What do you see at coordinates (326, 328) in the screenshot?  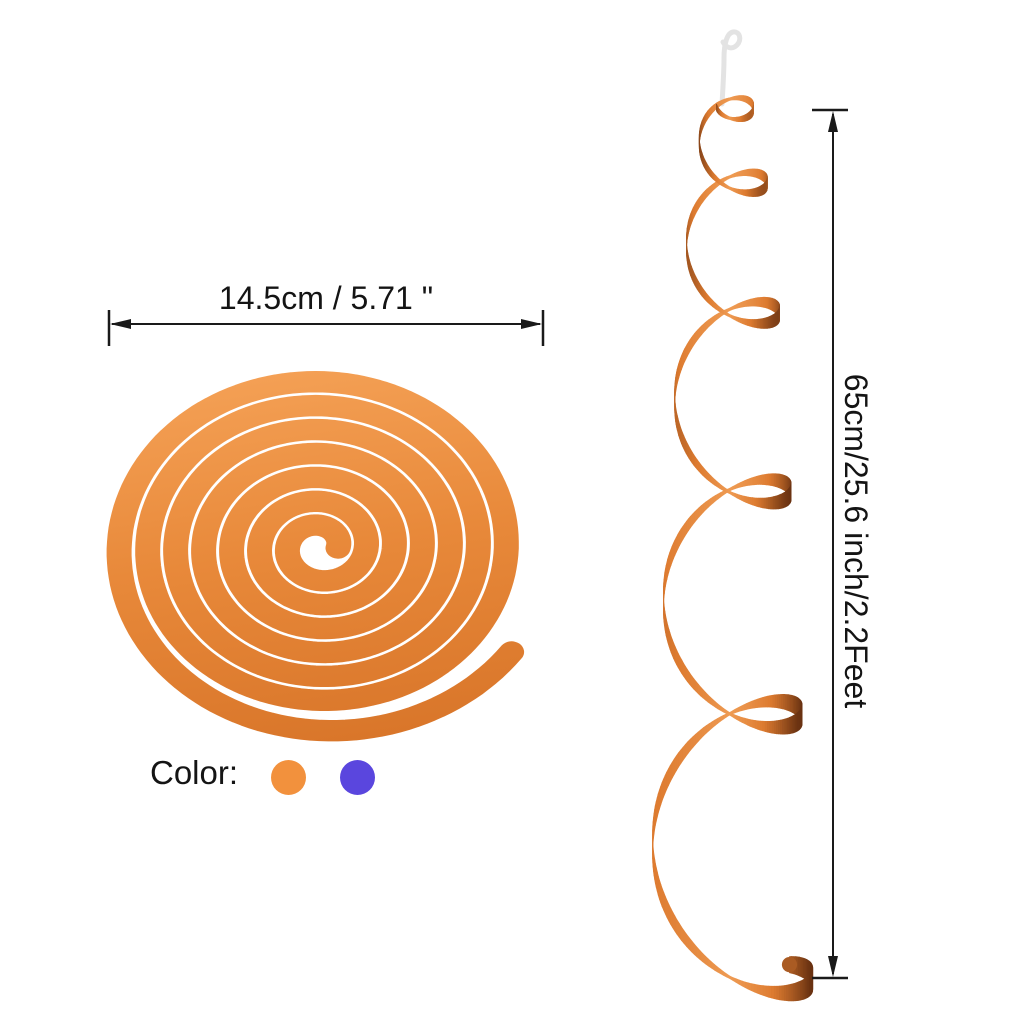 I see `width-dimension-arrow` at bounding box center [326, 328].